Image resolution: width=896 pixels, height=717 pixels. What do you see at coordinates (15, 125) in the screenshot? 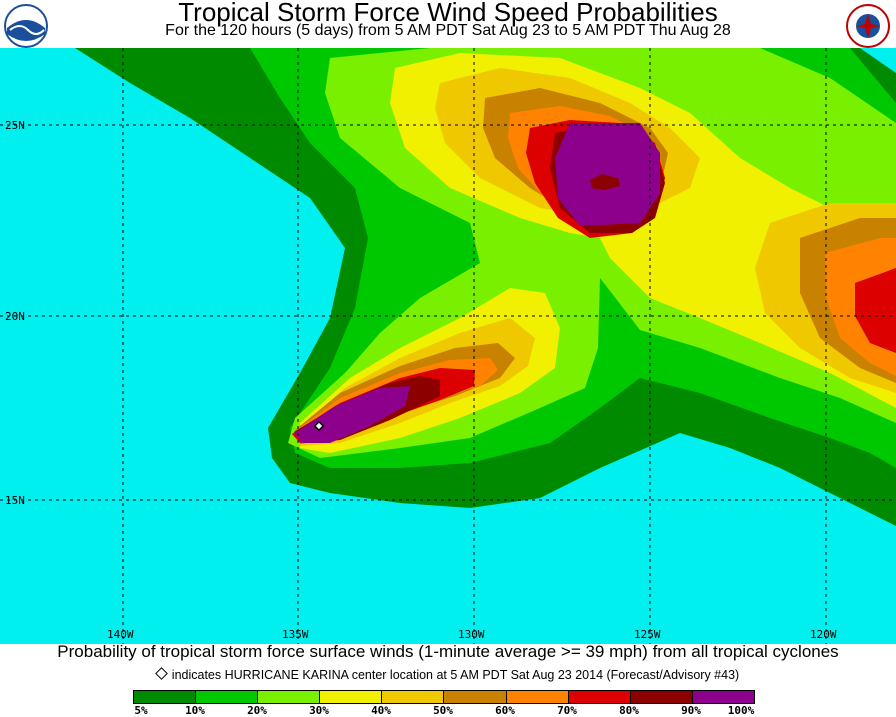
I see `lat-label-25n: 25N` at bounding box center [15, 125].